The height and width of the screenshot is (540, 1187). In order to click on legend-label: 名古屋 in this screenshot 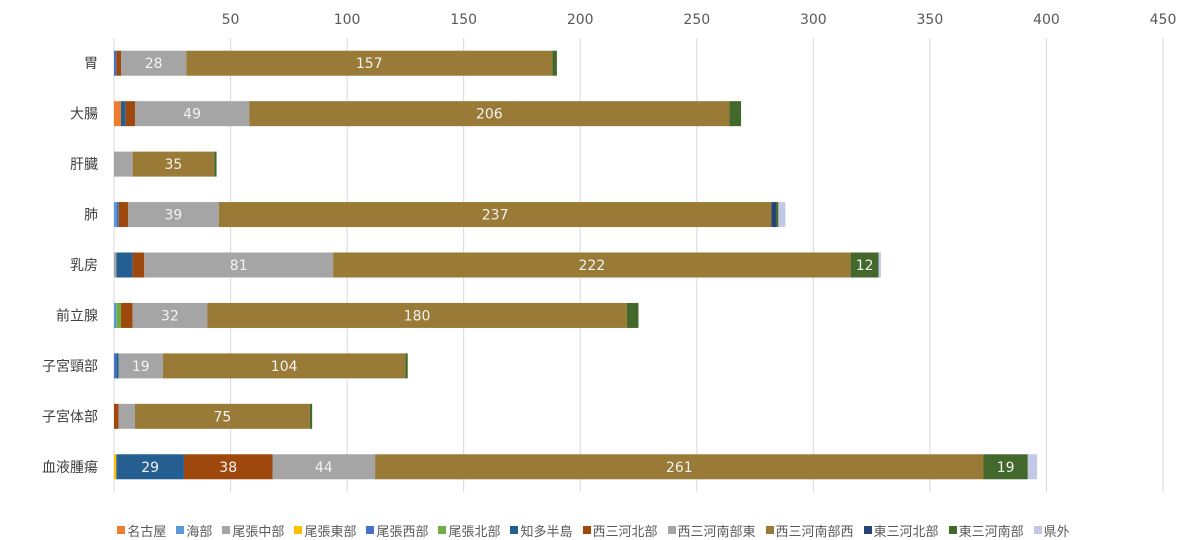, I will do `click(147, 532)`.